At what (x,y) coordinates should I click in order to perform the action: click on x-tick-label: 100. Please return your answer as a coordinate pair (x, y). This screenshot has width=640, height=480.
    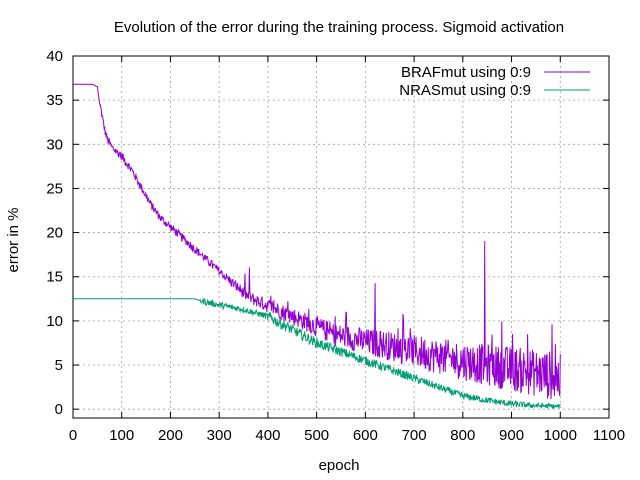
    Looking at the image, I should click on (121, 435).